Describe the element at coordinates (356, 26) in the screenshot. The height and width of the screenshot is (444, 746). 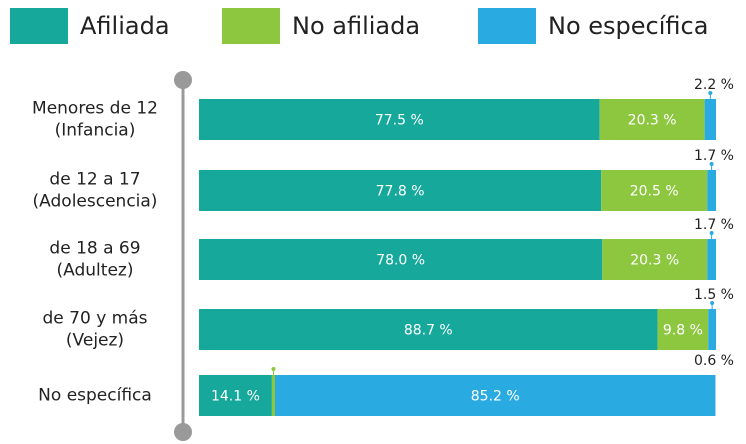
I see `legend-label: No afiliada` at that location.